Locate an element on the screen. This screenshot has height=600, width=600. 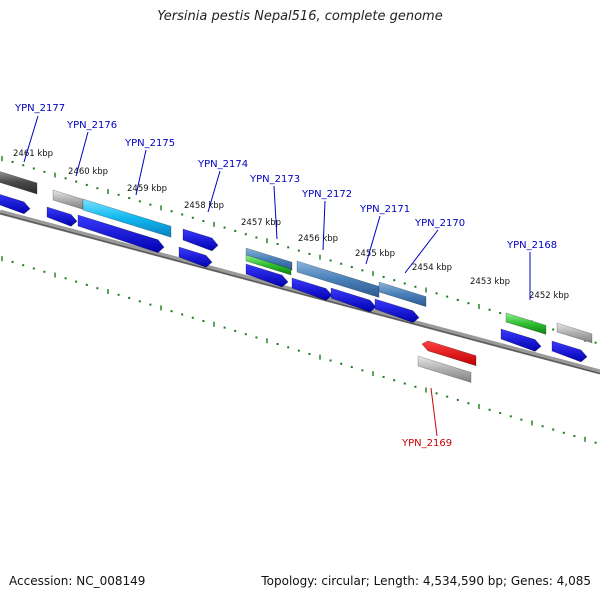
scale-label: 2455 kbp is located at coordinates (375, 254).